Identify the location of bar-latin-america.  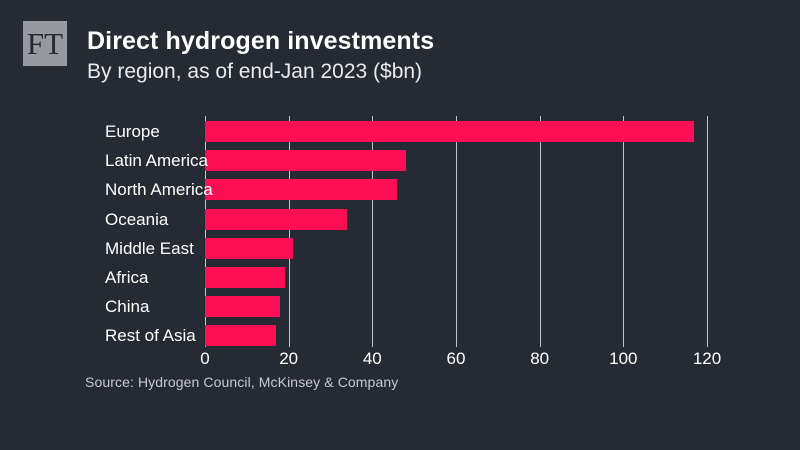
(305, 161).